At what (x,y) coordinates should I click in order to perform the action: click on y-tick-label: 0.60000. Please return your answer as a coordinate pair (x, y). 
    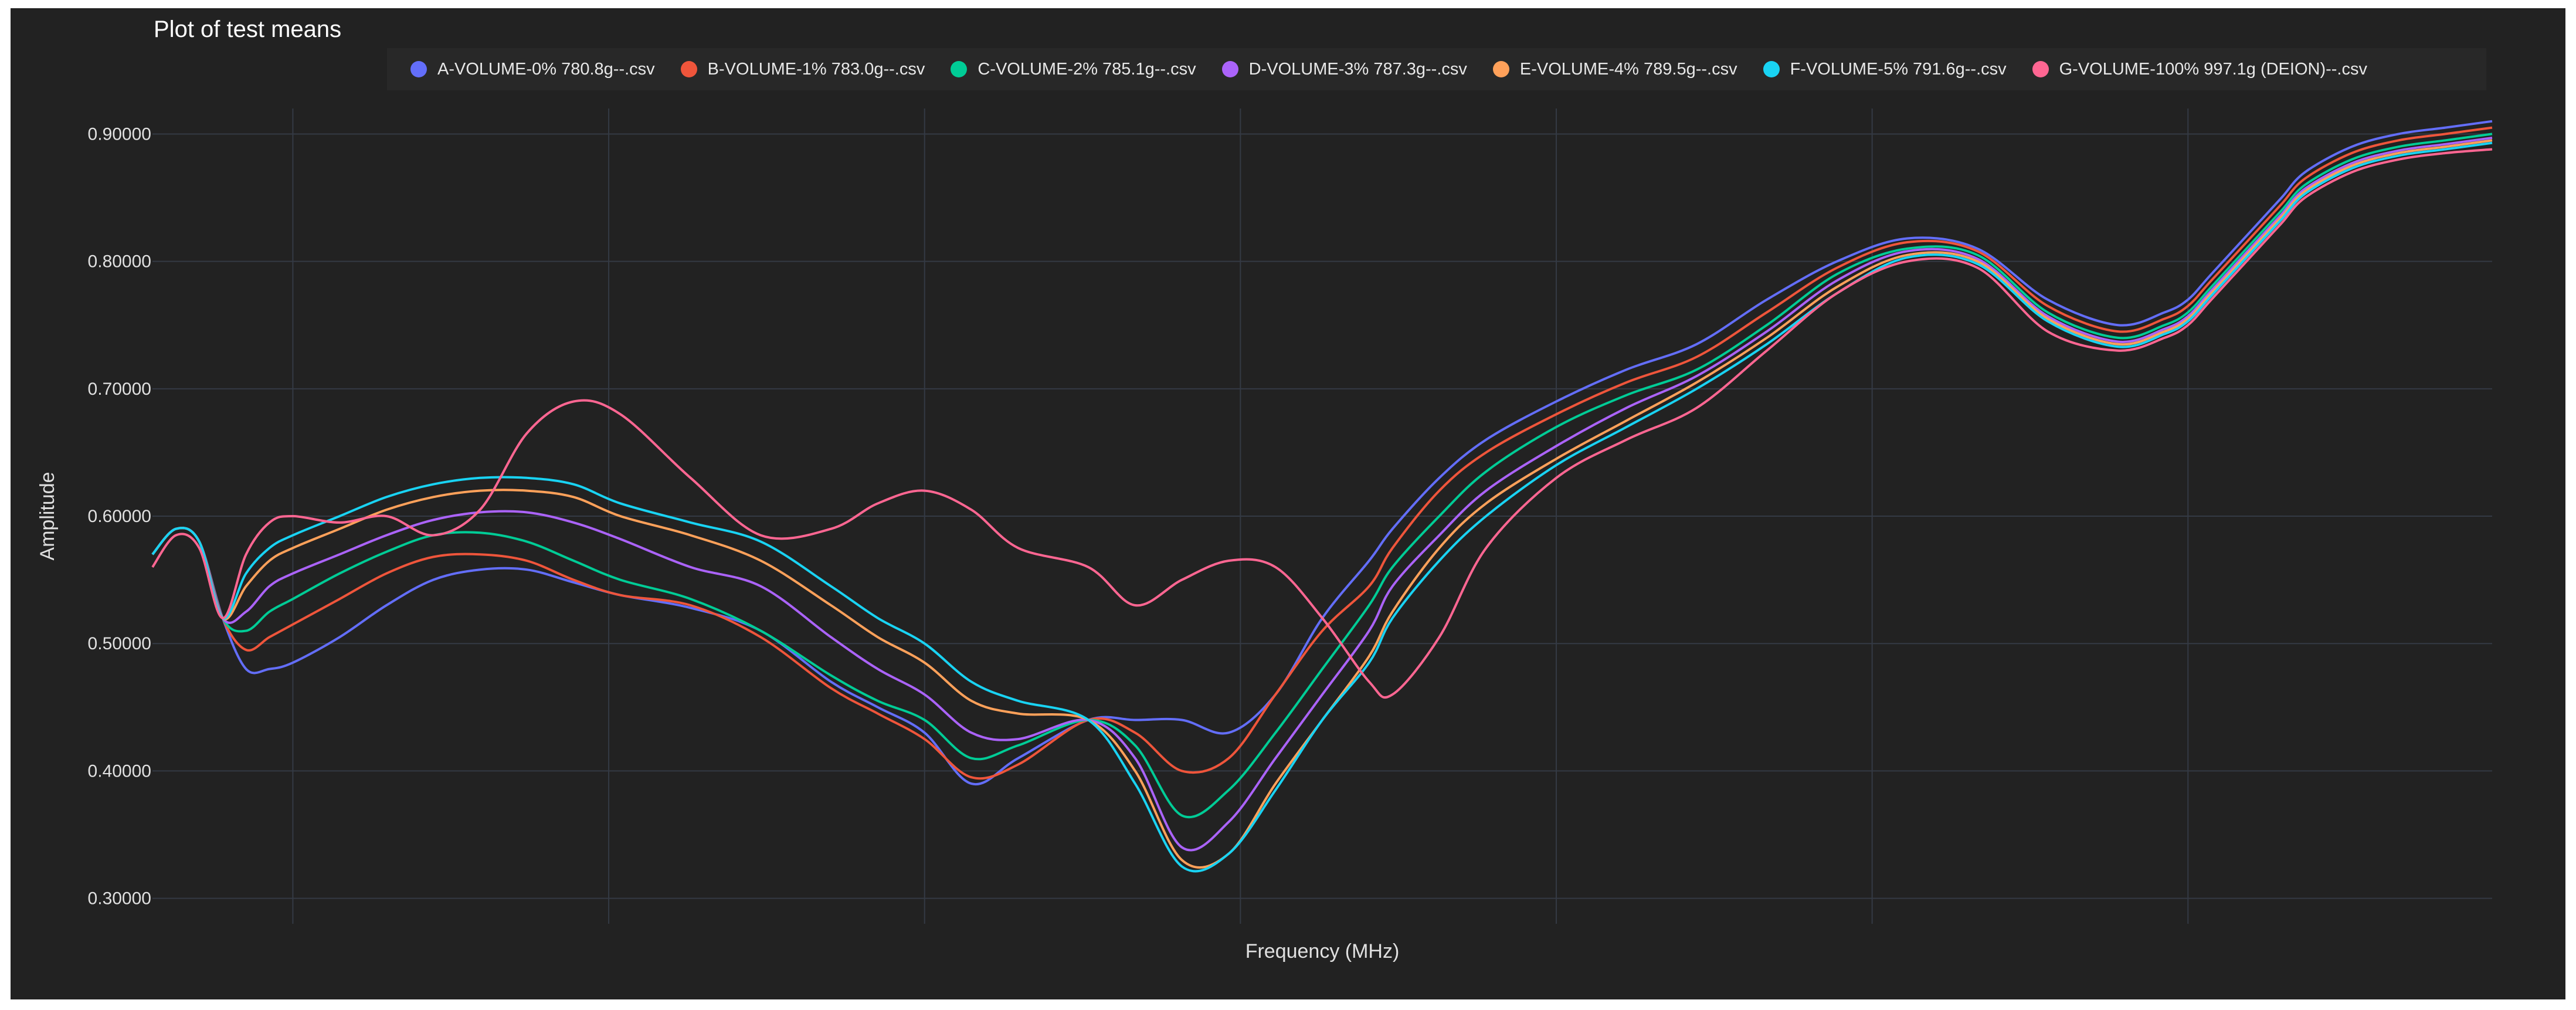
    Looking at the image, I should click on (119, 516).